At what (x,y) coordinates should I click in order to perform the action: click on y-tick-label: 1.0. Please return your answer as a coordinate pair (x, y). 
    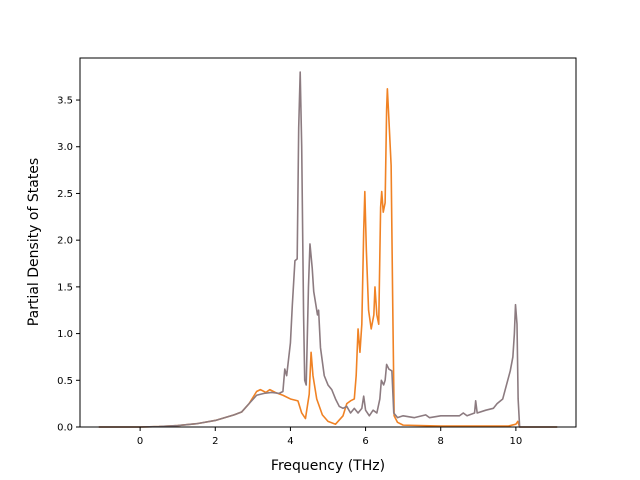
    Looking at the image, I should click on (65, 334).